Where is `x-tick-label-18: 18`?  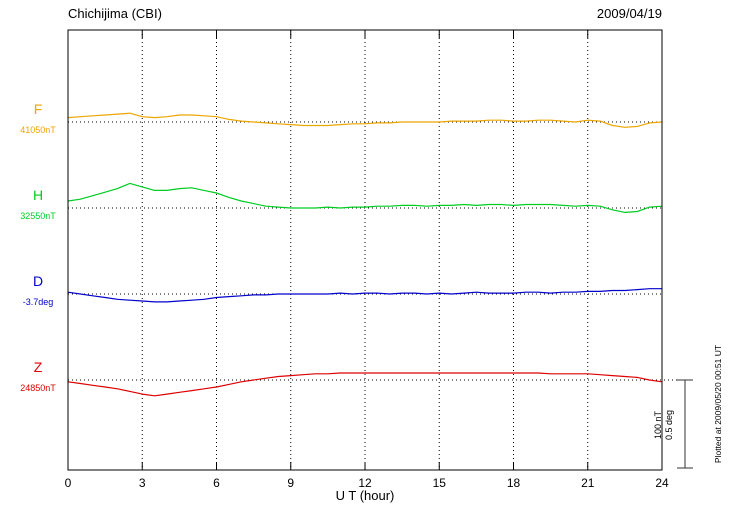
x-tick-label-18: 18 is located at coordinates (513, 483).